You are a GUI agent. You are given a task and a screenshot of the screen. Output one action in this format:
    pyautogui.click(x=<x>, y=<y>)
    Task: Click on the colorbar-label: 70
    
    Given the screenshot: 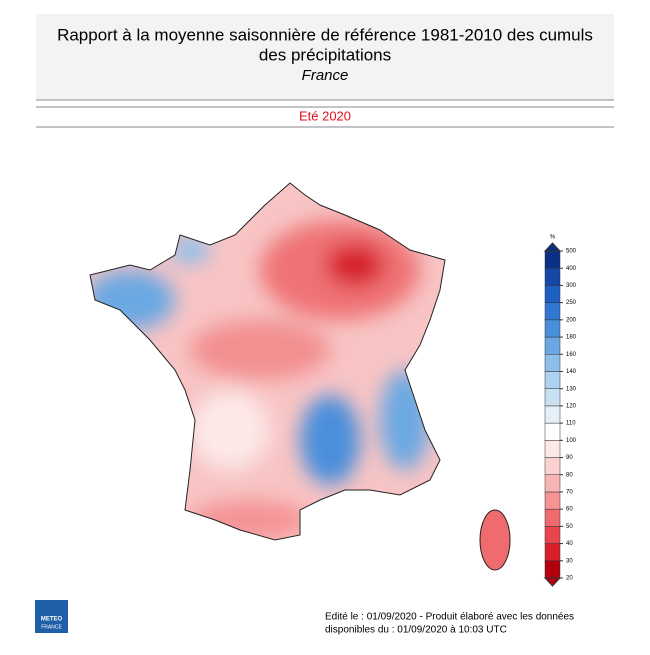 What is the action you would take?
    pyautogui.click(x=569, y=493)
    